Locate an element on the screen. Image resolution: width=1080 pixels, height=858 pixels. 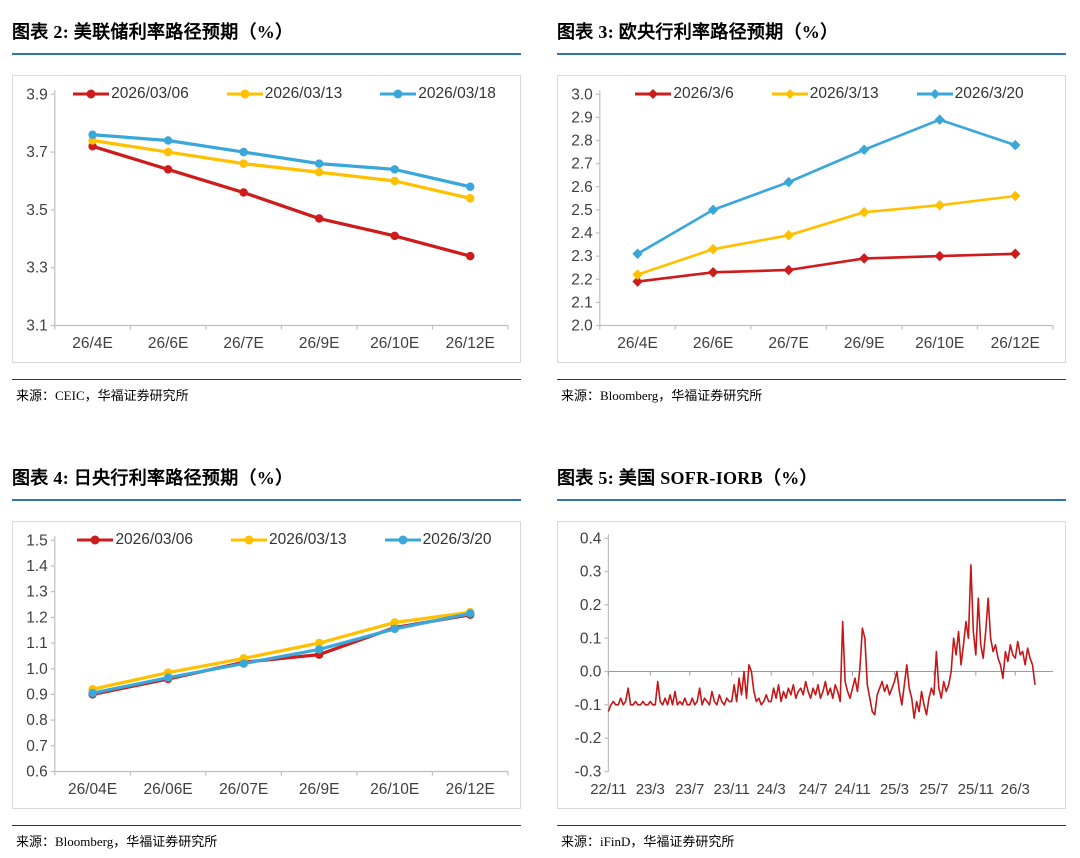
svg-text: 26/06E is located at coordinates (168, 789).